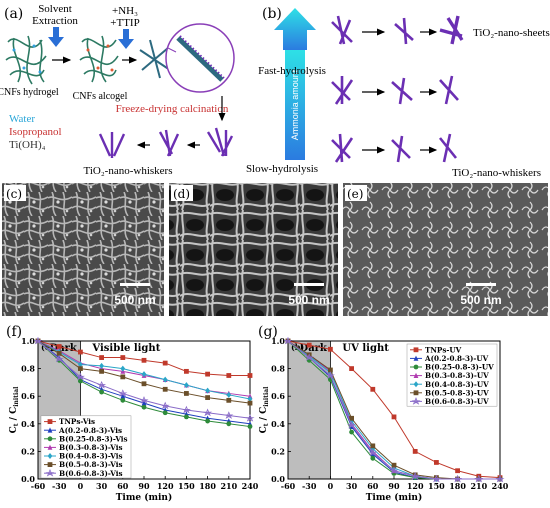 The height and width of the screenshot is (508, 550). I want to click on legend-entry: B(0.25-0.8-3)-UV, so click(459, 367).